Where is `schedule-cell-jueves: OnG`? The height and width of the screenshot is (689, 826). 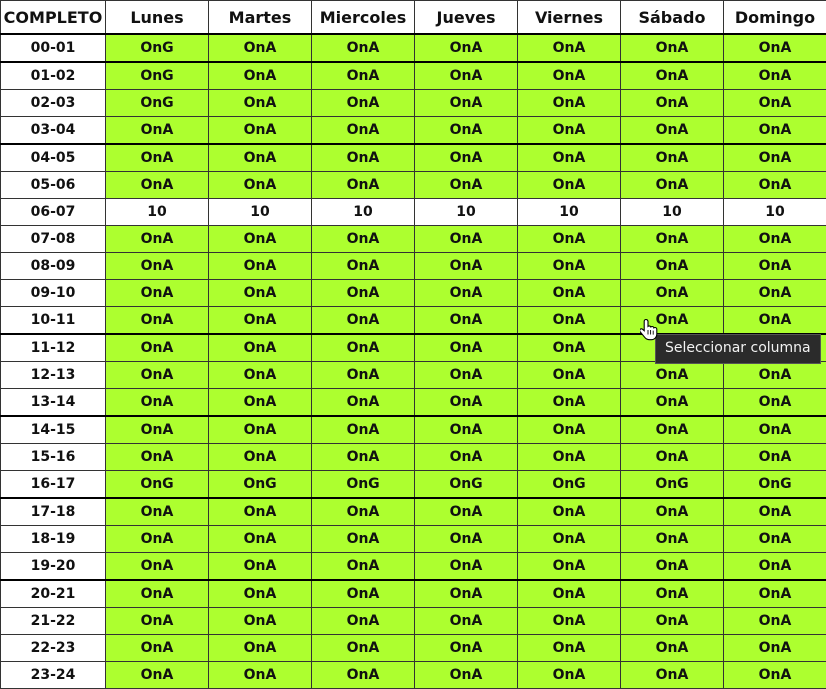
schedule-cell-jueves: OnG is located at coordinates (466, 484).